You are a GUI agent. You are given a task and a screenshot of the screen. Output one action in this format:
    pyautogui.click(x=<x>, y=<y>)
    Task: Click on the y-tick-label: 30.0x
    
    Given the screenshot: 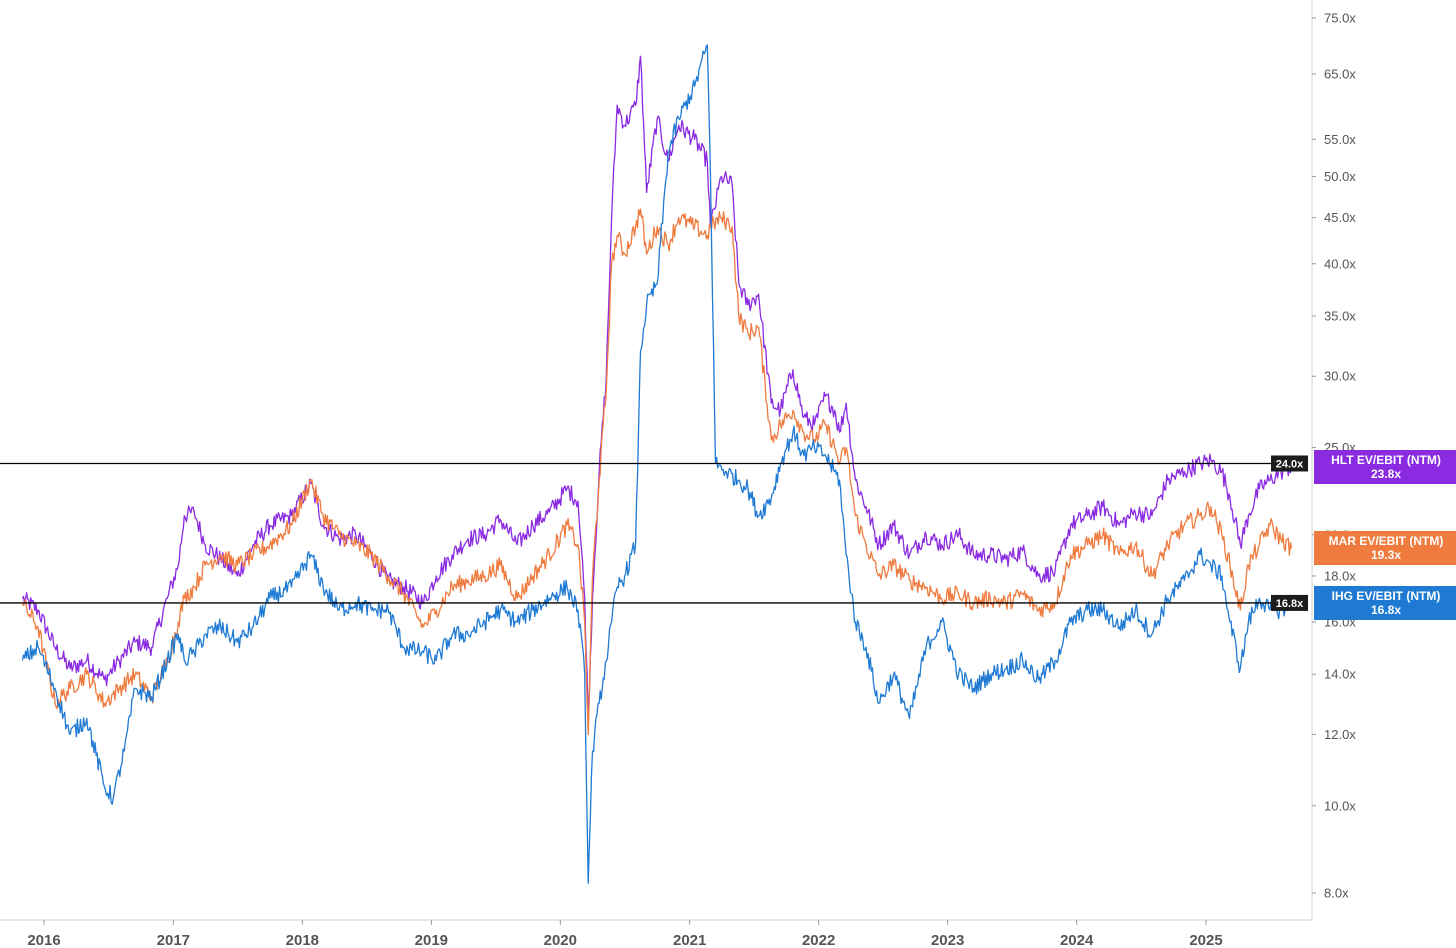 What is the action you would take?
    pyautogui.click(x=1340, y=376)
    